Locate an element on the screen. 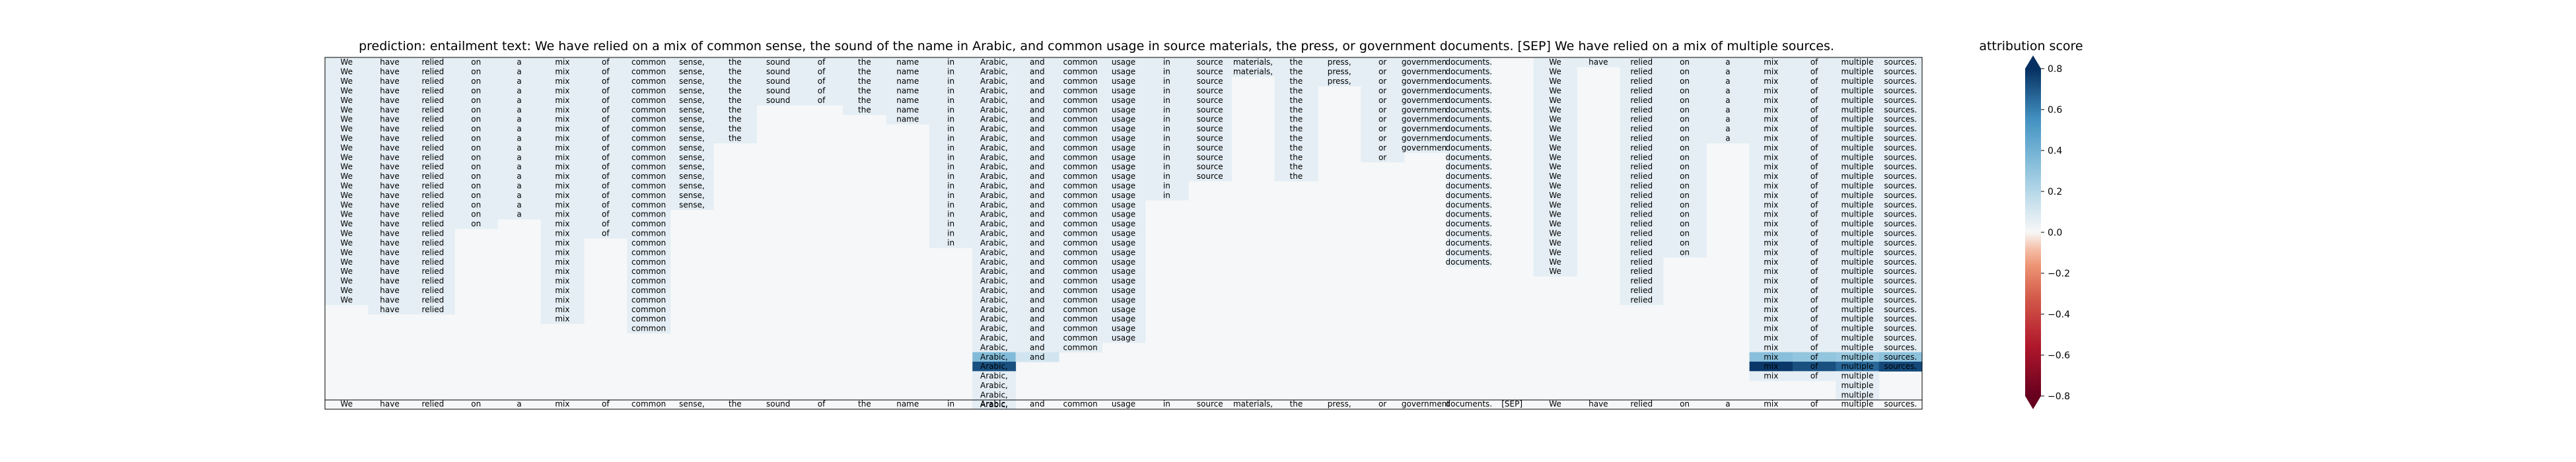  cell-token-label: usage is located at coordinates (1123, 290).